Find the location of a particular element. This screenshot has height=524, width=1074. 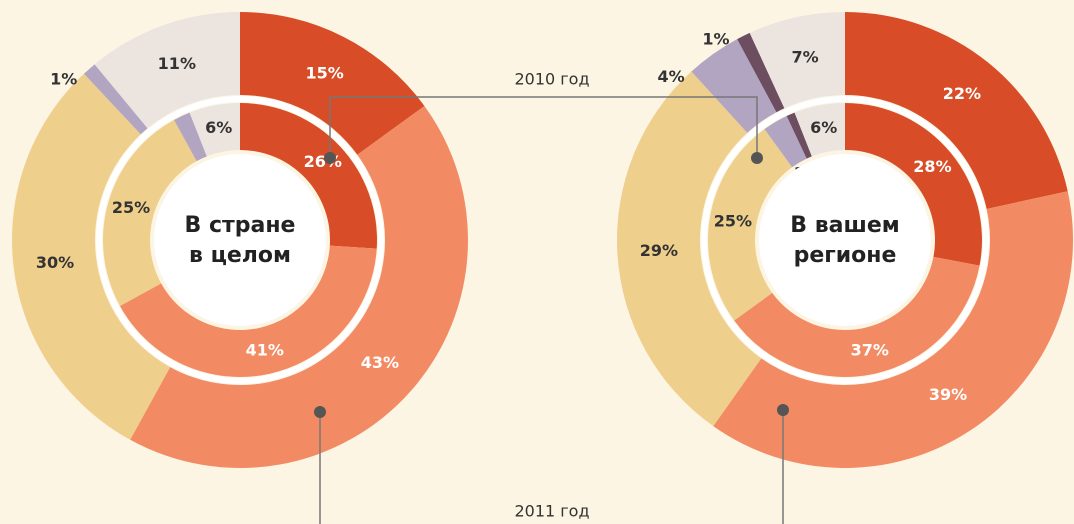

label-bg is located at coordinates (552, 79).